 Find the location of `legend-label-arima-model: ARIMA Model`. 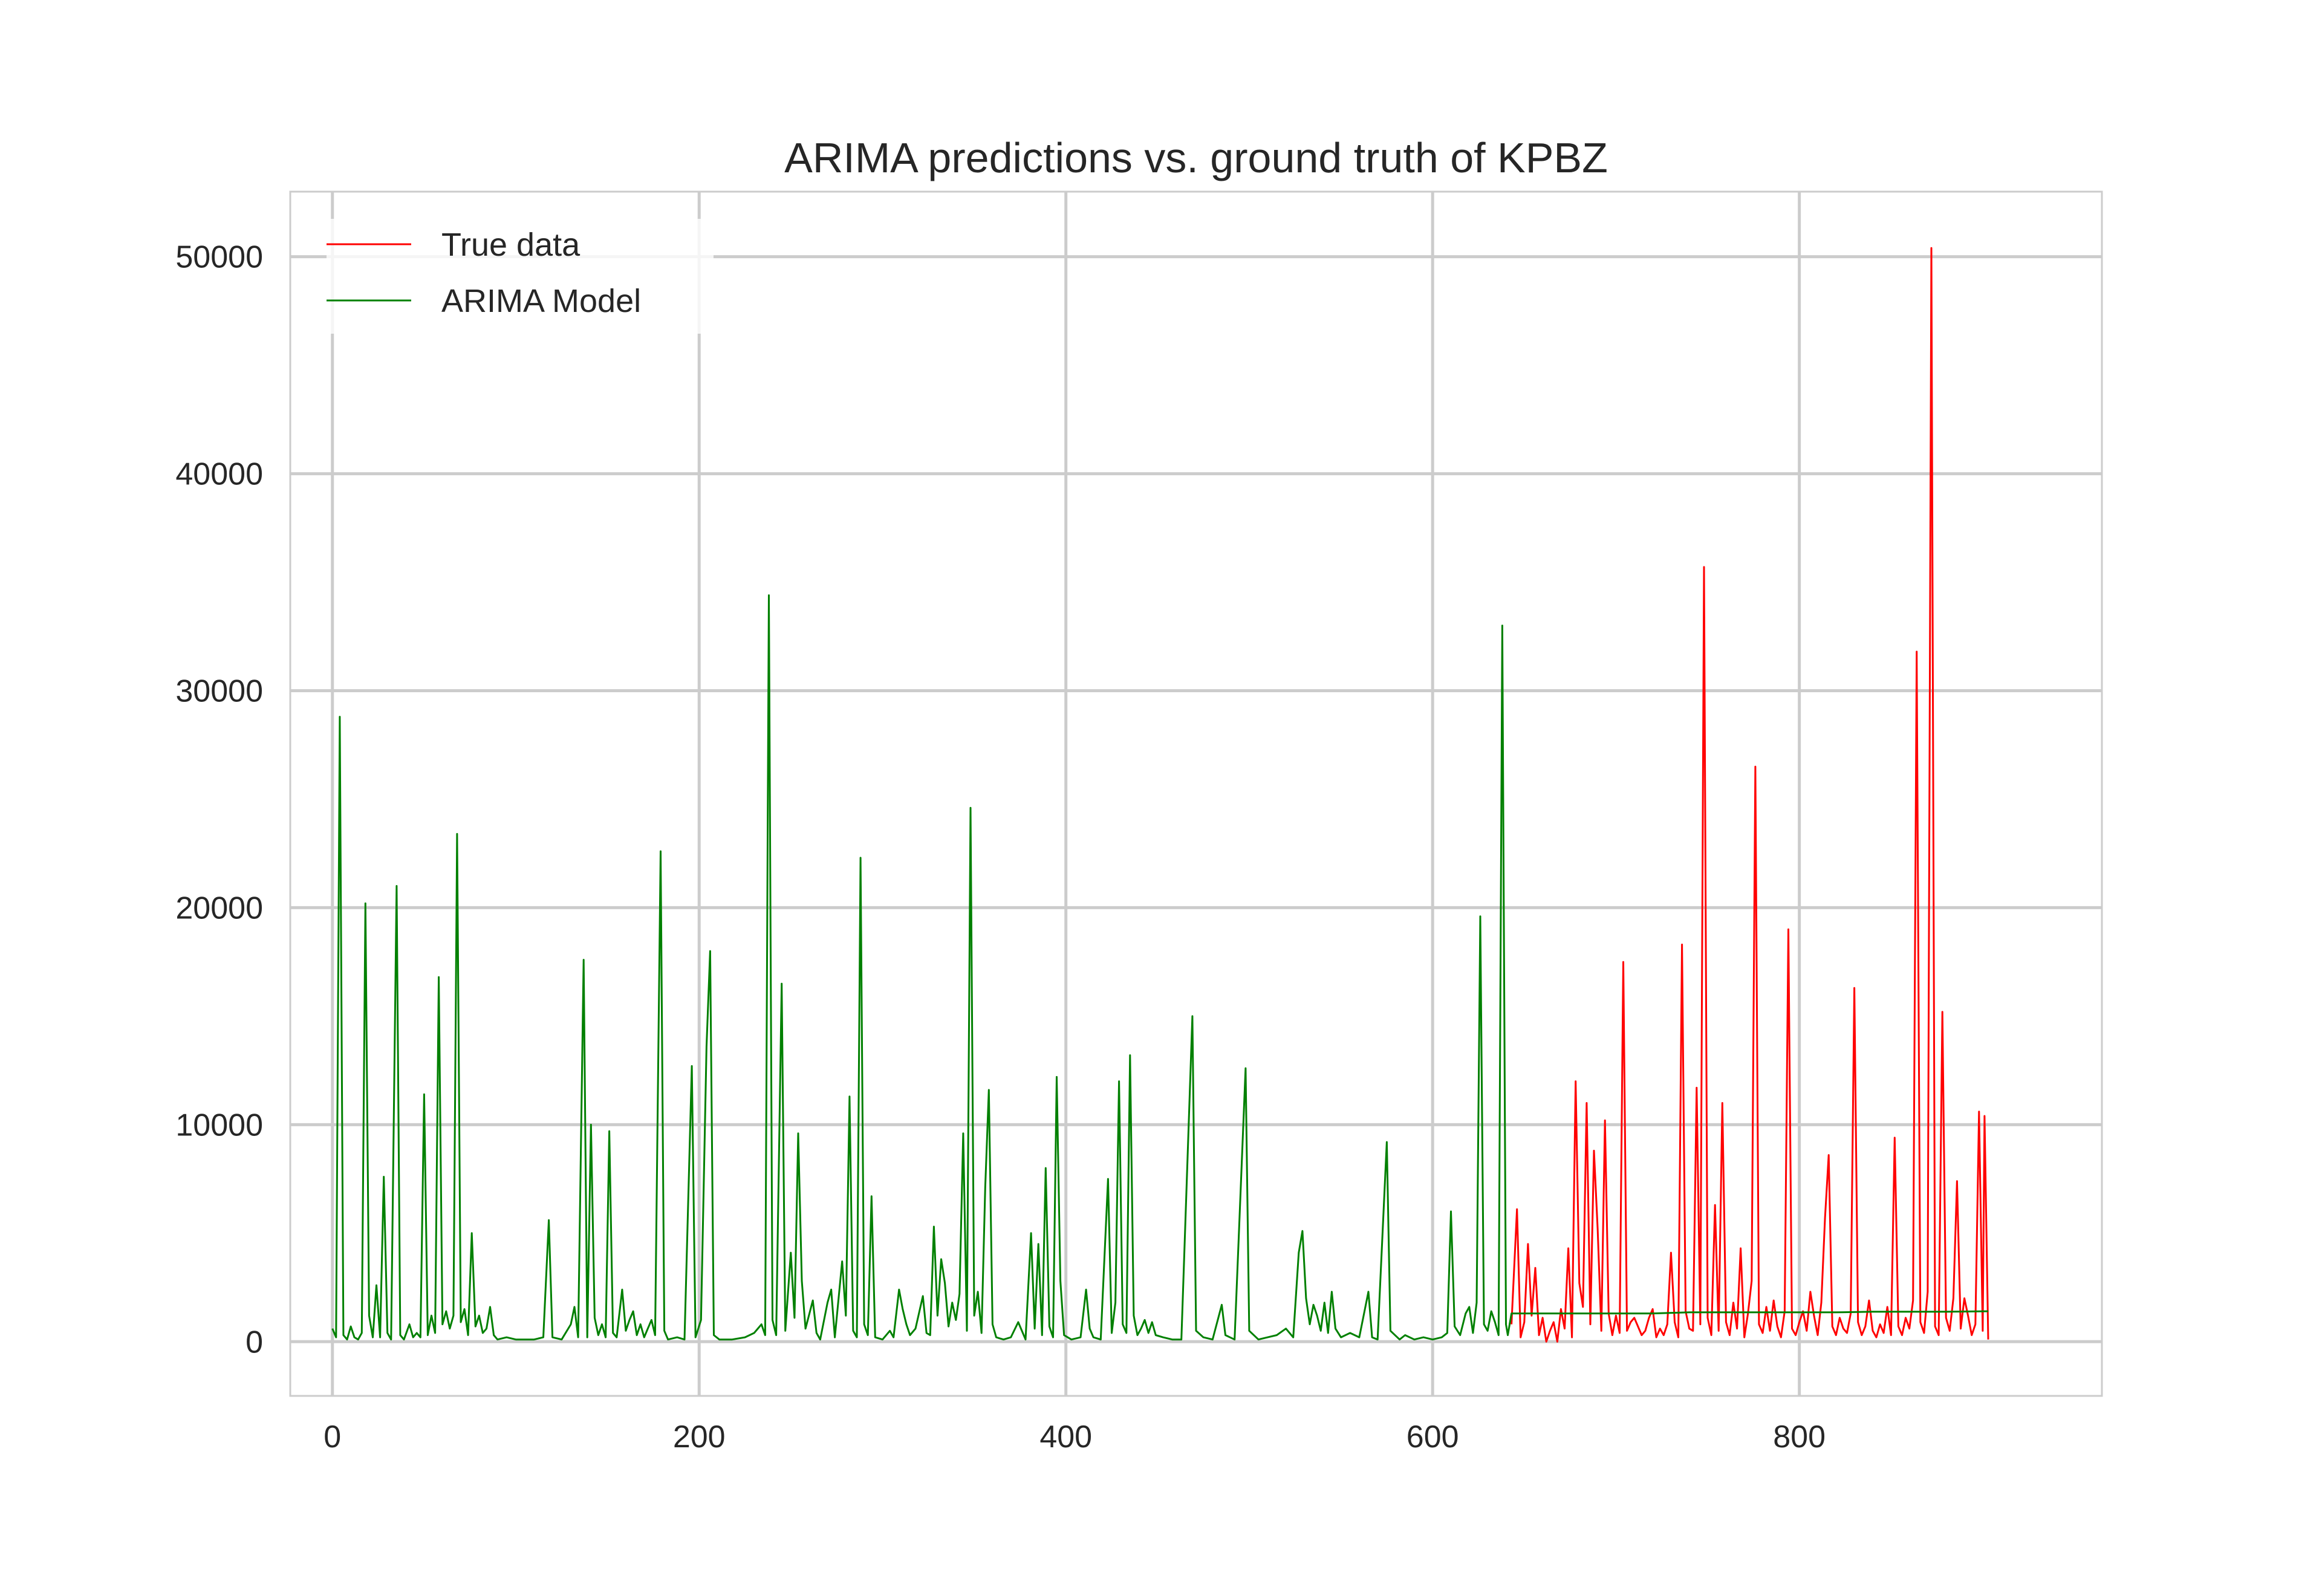

legend-label-arima-model: ARIMA Model is located at coordinates (541, 301).